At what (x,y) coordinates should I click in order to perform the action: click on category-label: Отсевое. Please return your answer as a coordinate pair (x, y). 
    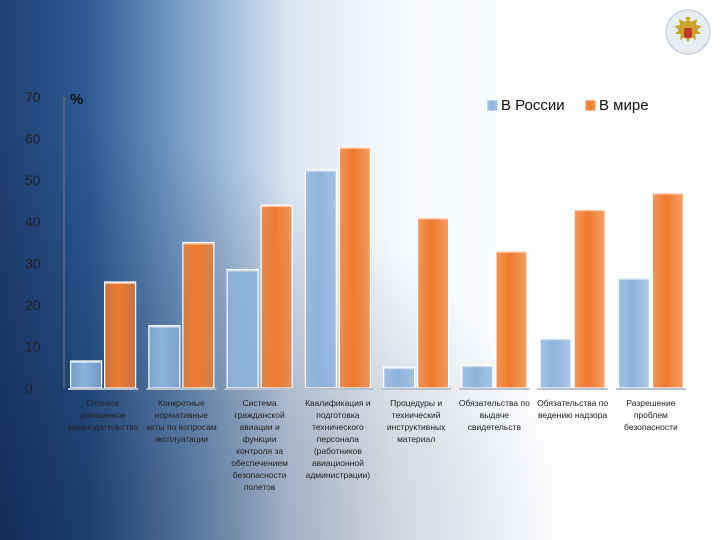
    Looking at the image, I should click on (103, 403).